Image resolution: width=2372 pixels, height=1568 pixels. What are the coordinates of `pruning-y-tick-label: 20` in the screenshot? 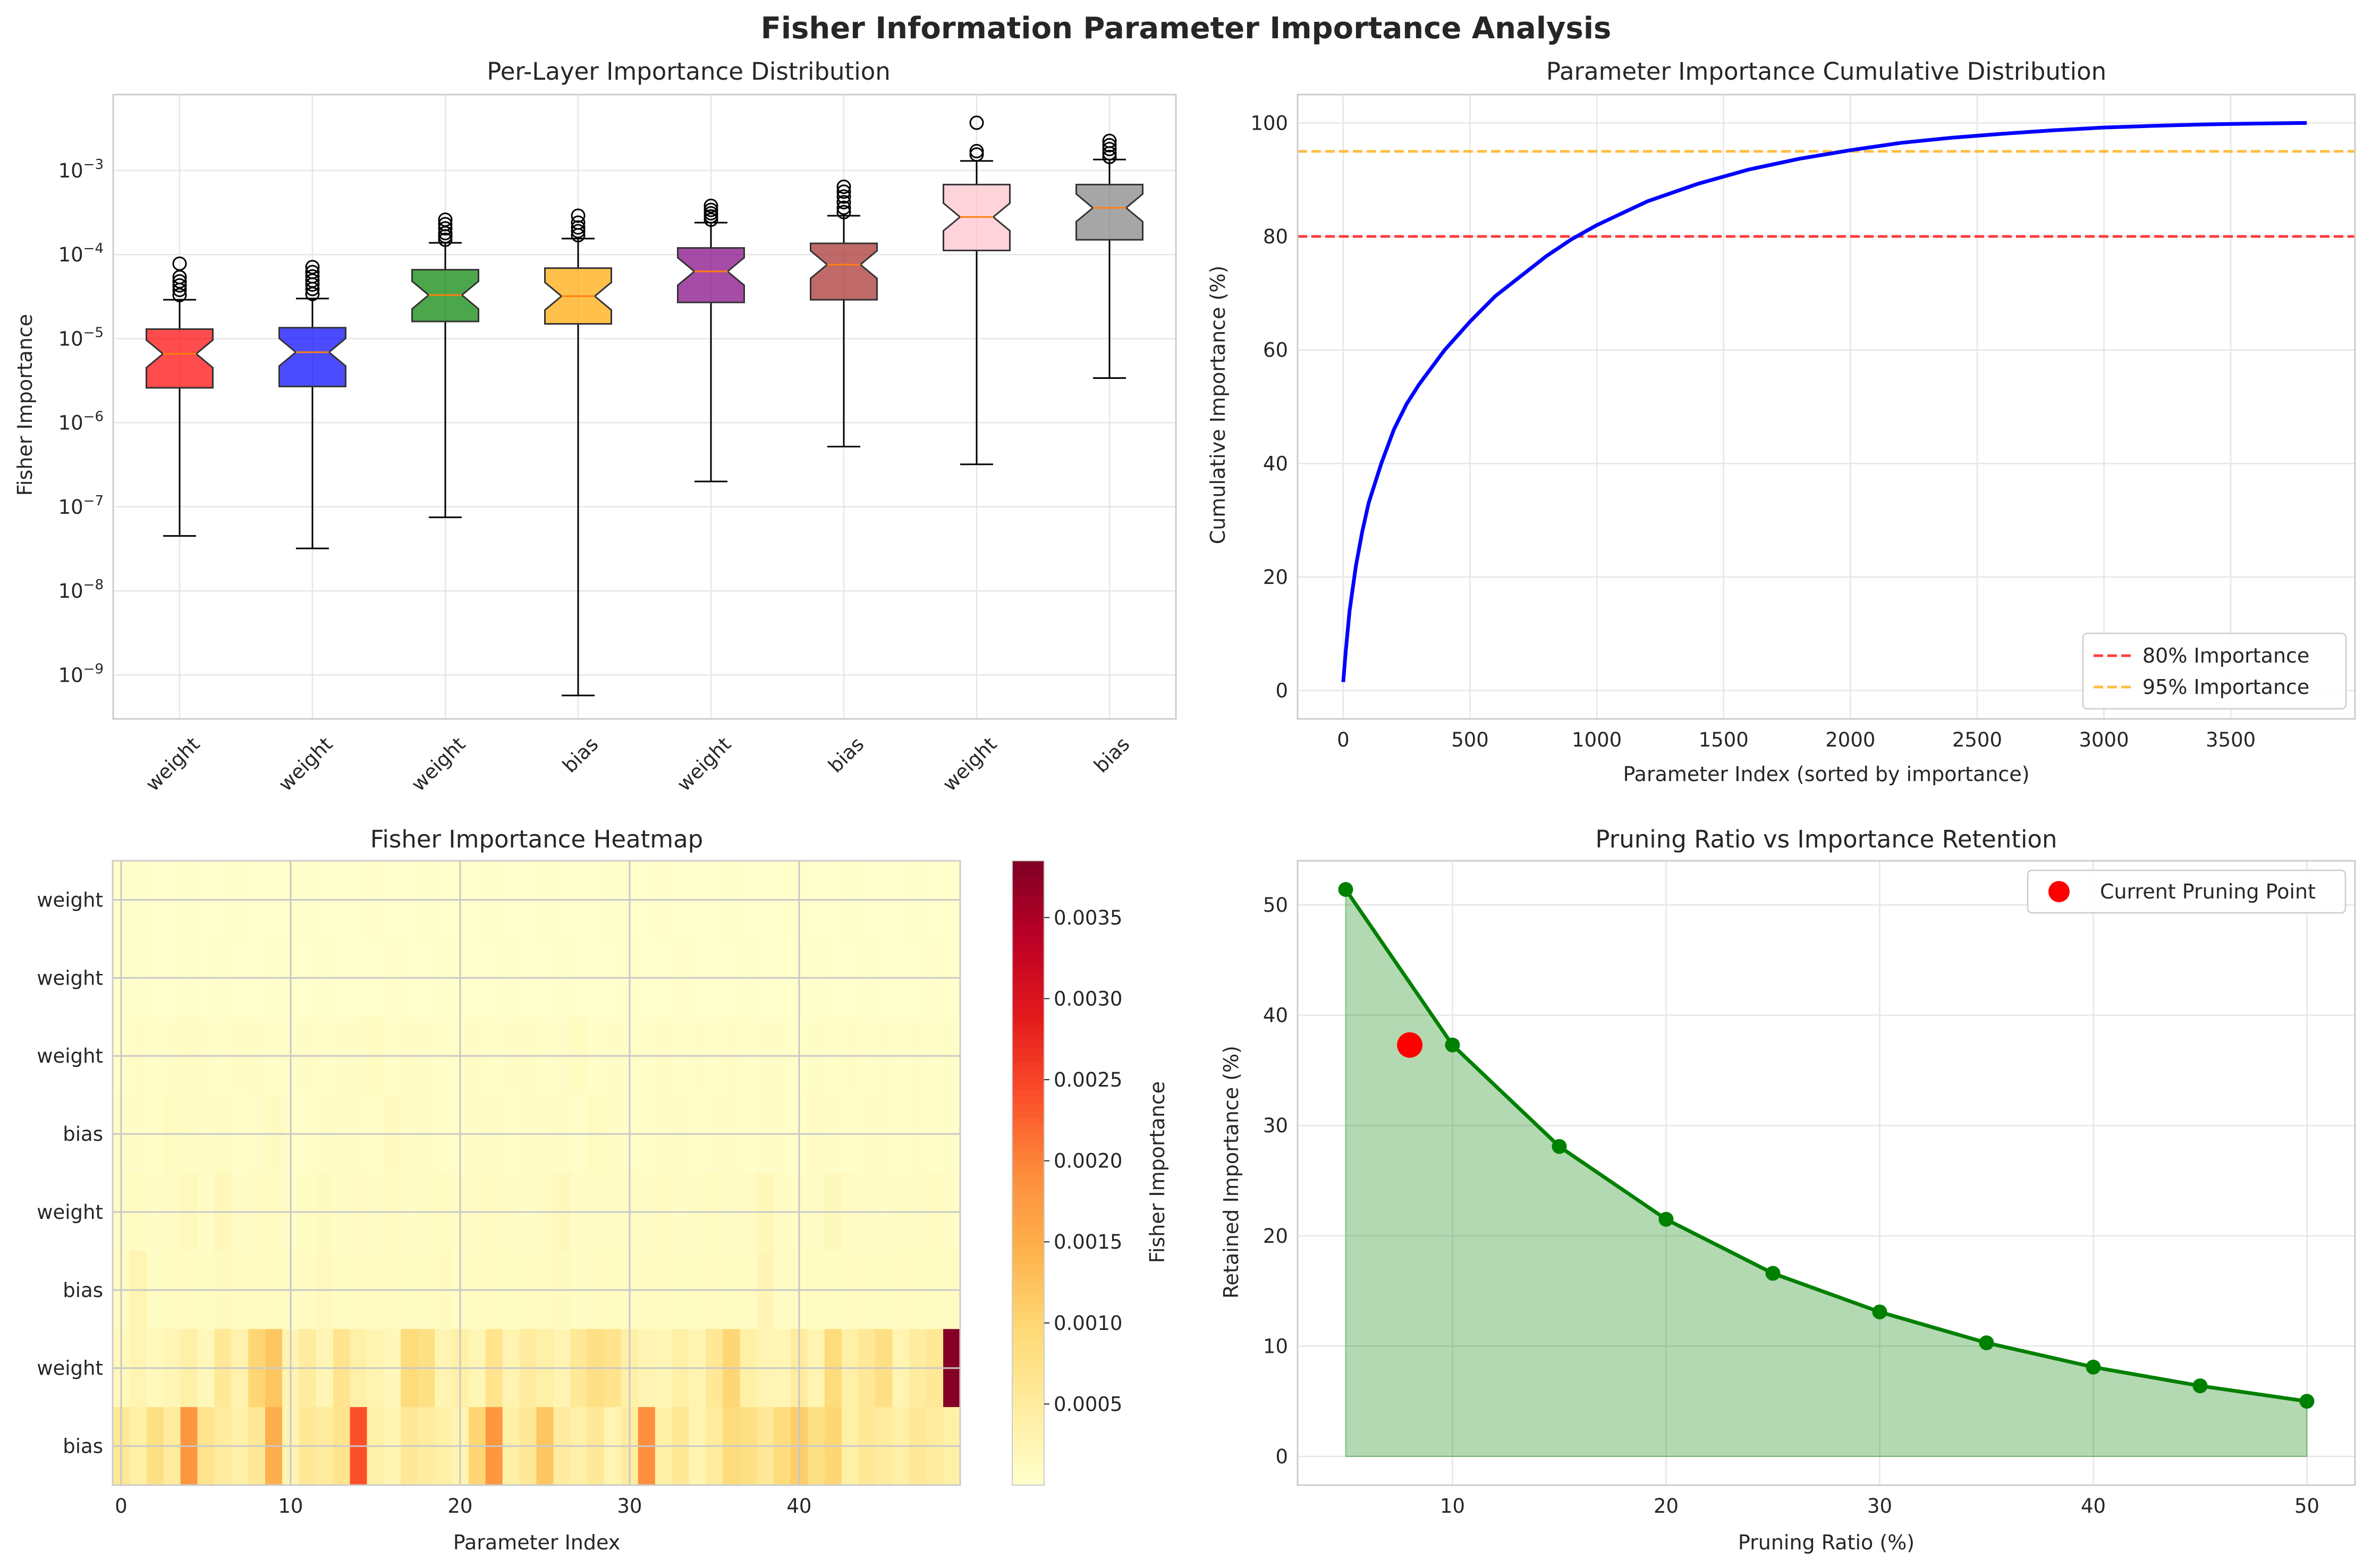 It's located at (1276, 1236).